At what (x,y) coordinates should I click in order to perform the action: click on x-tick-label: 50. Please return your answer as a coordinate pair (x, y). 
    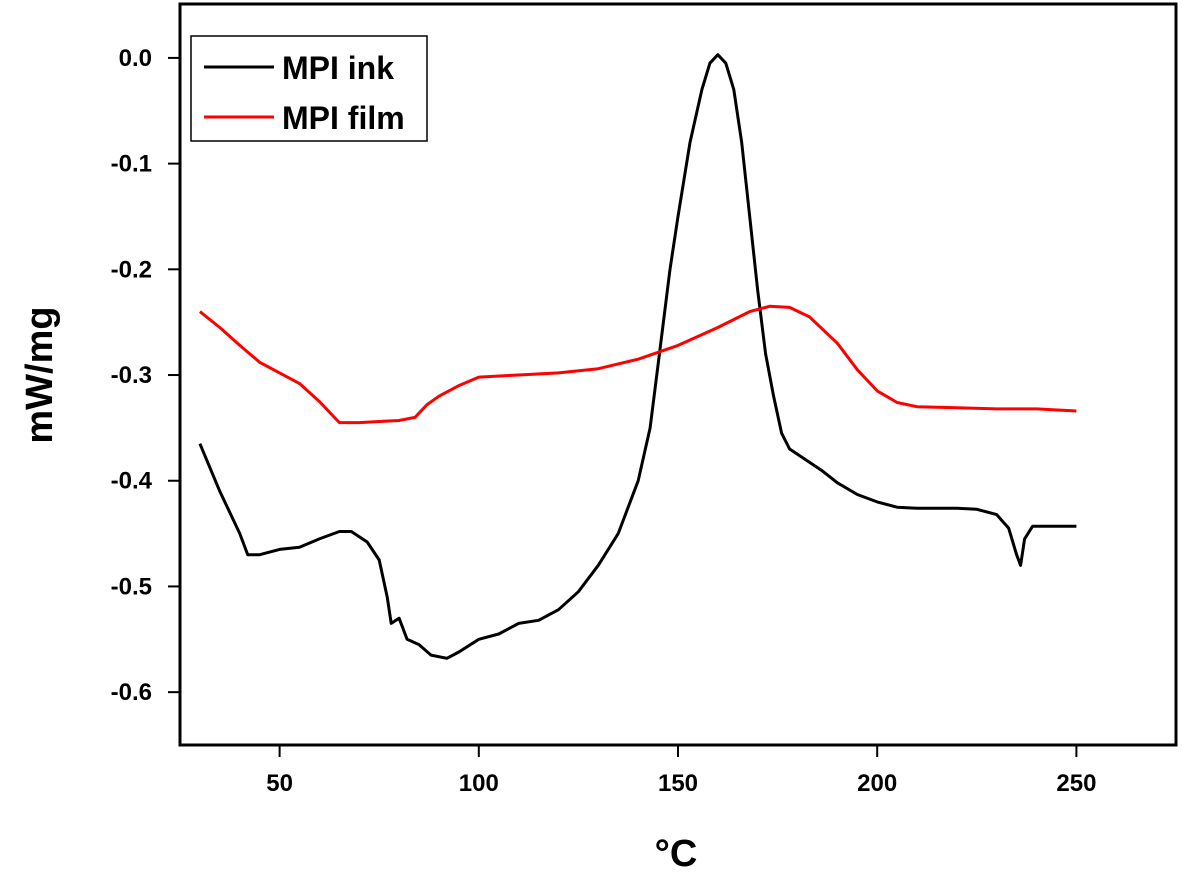
    Looking at the image, I should click on (279, 783).